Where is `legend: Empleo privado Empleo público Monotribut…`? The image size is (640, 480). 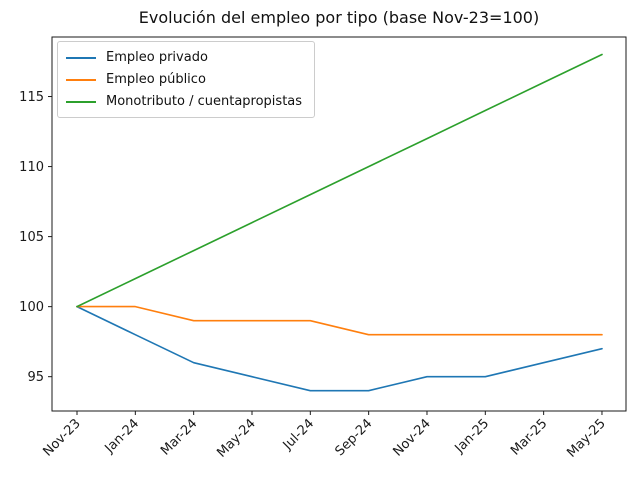 legend: Empleo privado Empleo público Monotribut… is located at coordinates (186, 79).